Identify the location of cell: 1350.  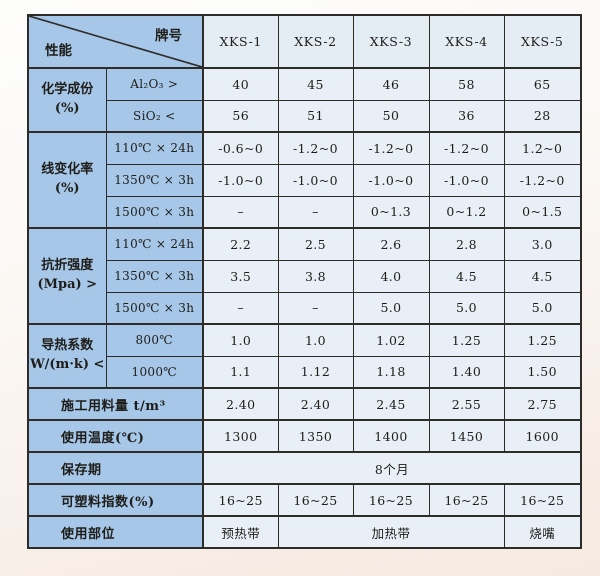
(315, 436).